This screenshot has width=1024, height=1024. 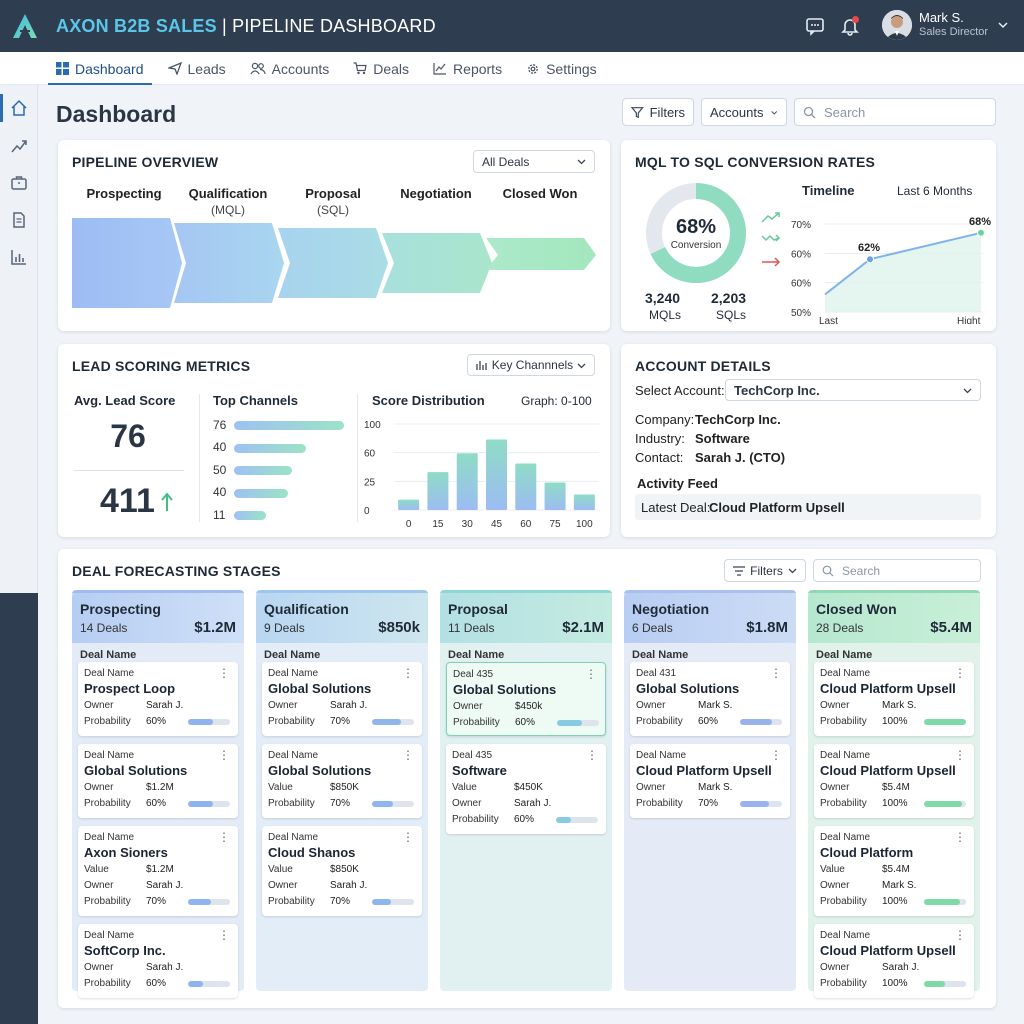 I want to click on briefcase-icon, so click(x=19, y=183).